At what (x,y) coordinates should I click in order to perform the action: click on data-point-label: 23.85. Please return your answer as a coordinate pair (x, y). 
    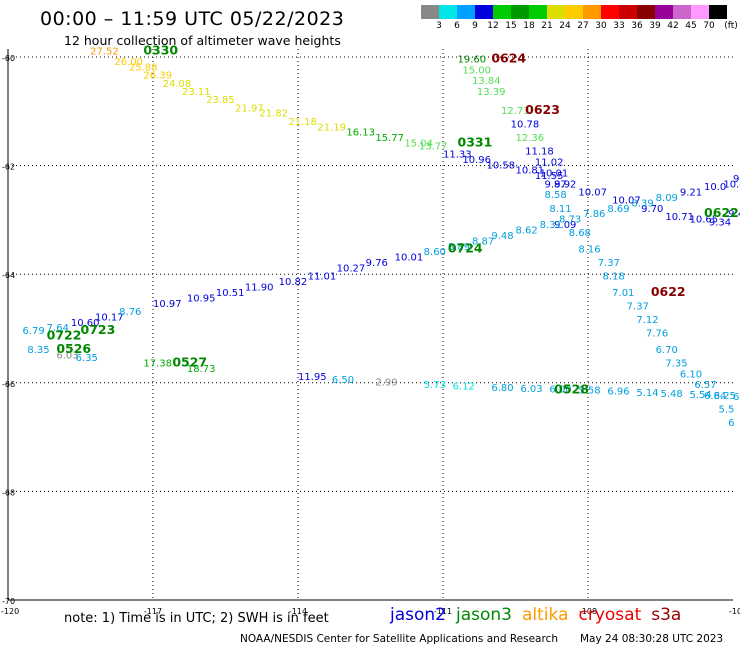
    Looking at the image, I should click on (220, 100).